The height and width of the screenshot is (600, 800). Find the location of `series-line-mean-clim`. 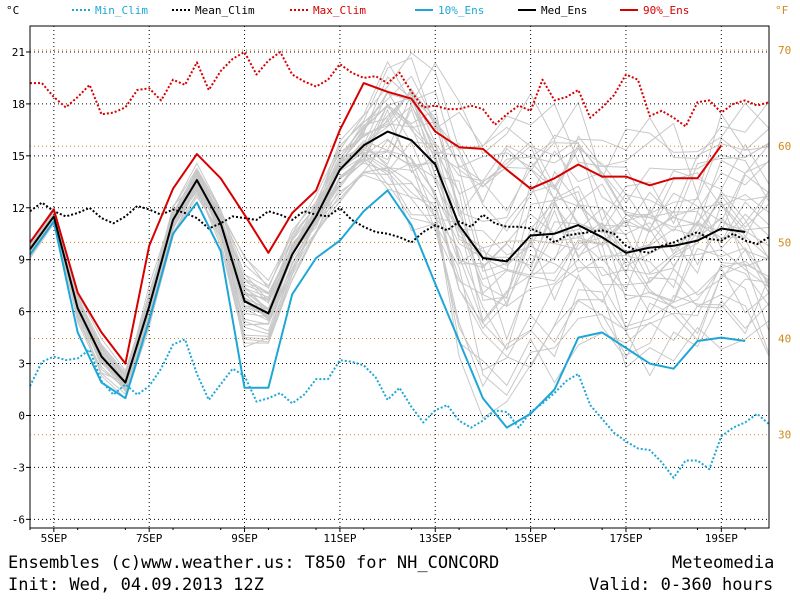

series-line-mean-clim is located at coordinates (399, 227).